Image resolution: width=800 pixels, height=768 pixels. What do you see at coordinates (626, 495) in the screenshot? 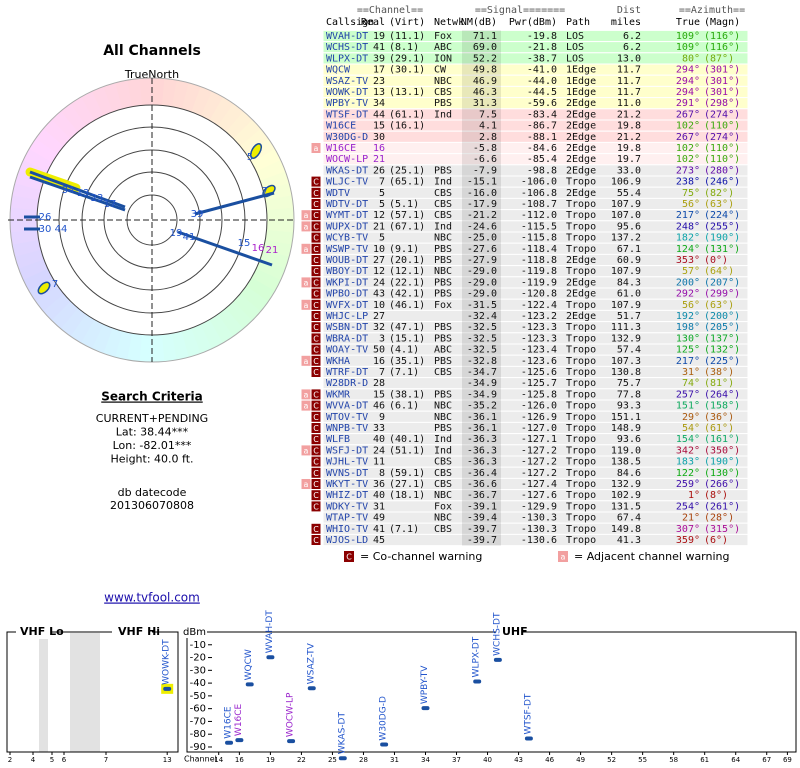
I see `table-cell: 102.9` at bounding box center [626, 495].